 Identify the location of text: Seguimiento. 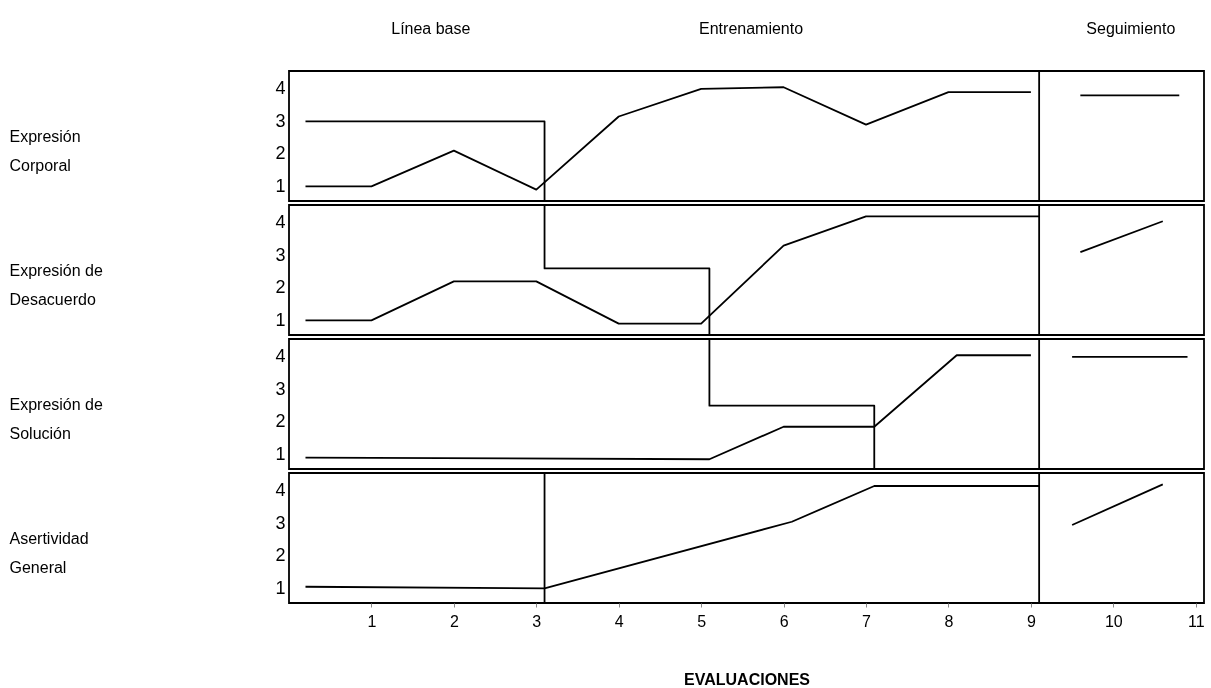
(1131, 28).